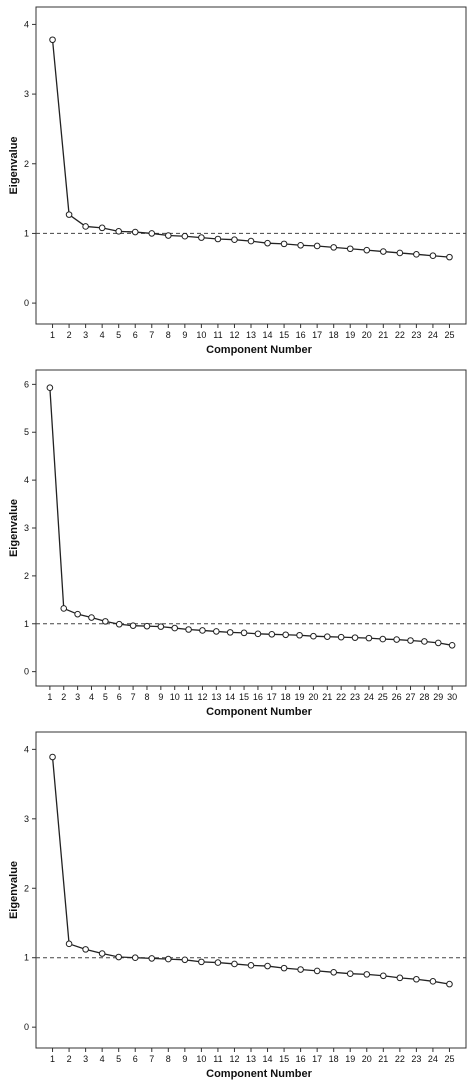 Image resolution: width=474 pixels, height=1085 pixels. What do you see at coordinates (411, 697) in the screenshot?
I see `x-tick-label: 27` at bounding box center [411, 697].